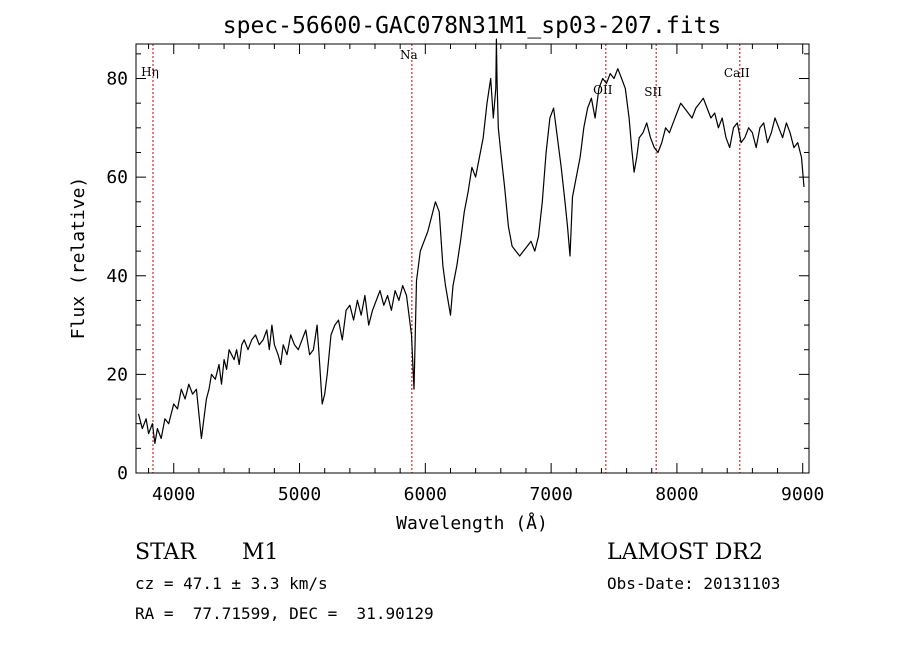  I want to click on y-axis-label: Flux (relative), so click(78, 258).